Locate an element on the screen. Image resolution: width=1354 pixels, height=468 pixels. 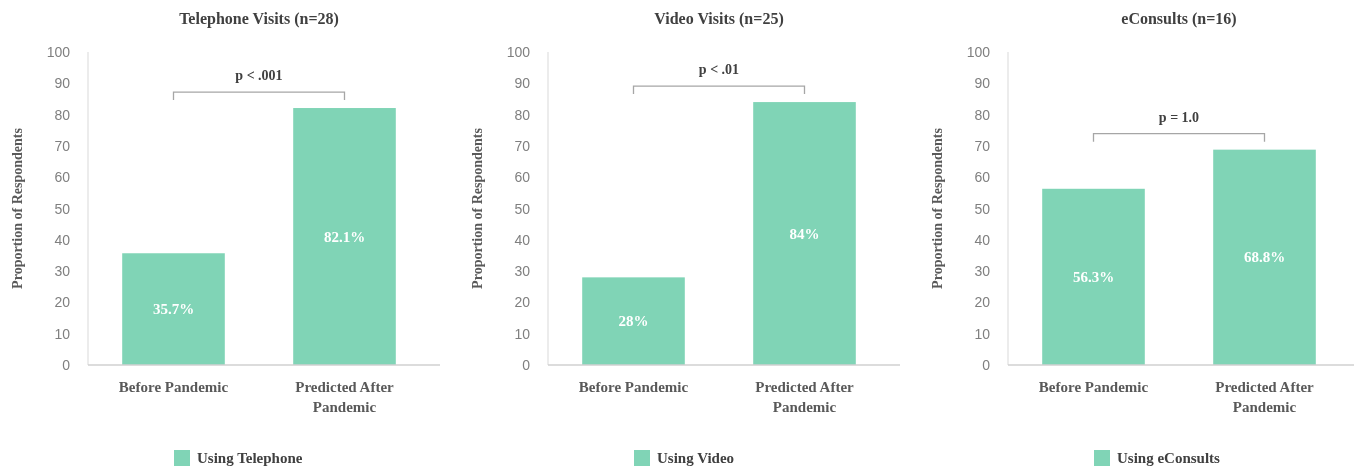
data-label: 35.7% is located at coordinates (173, 309).